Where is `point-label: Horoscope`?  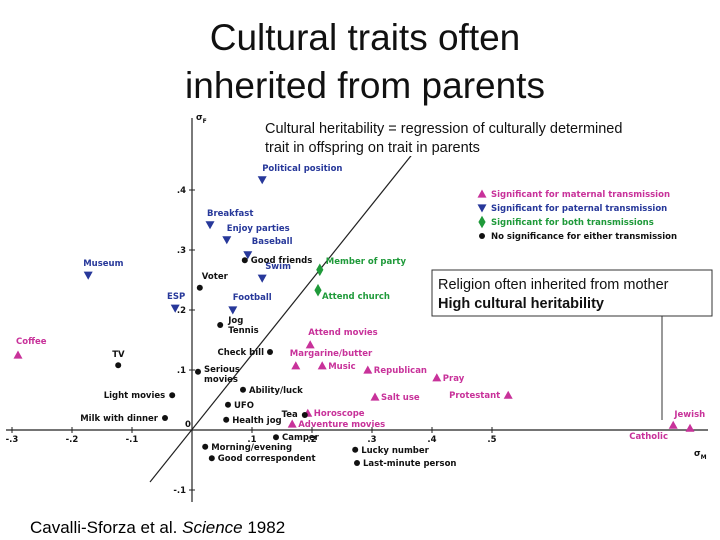
point-label: Horoscope is located at coordinates (339, 414).